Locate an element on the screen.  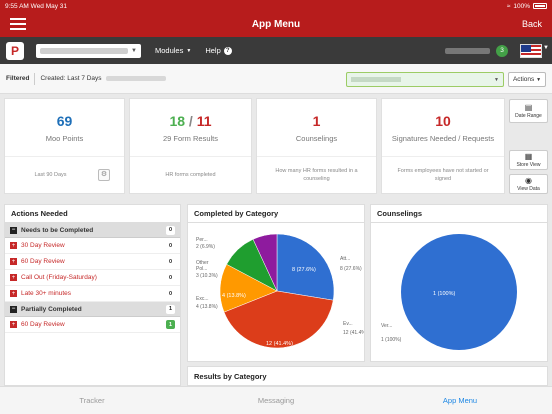
divider is located at coordinates (35, 78).